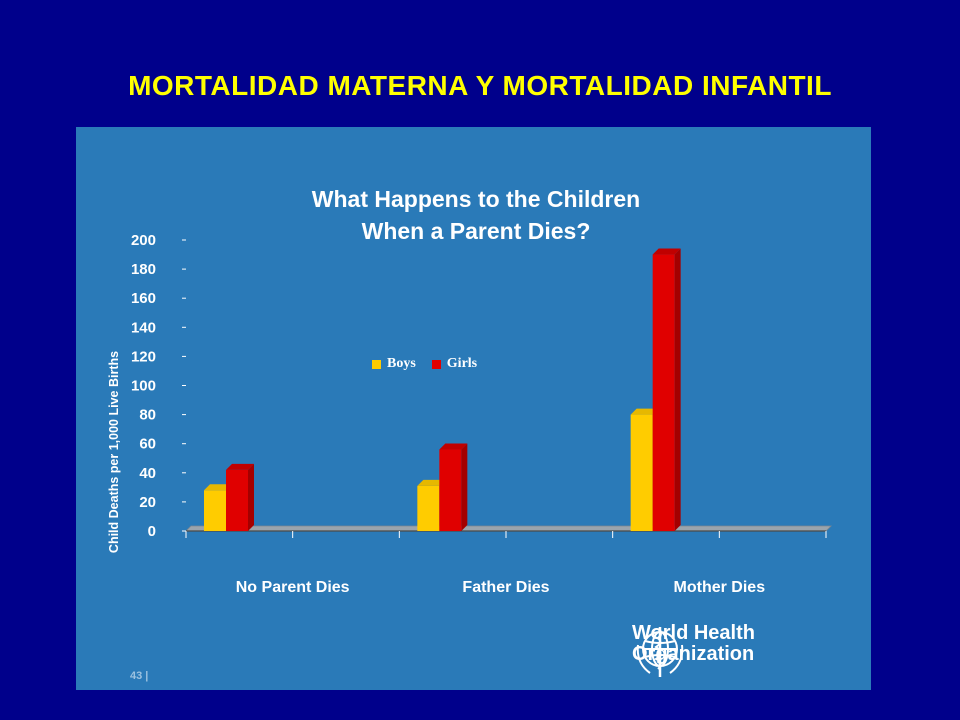  I want to click on y-axis-label: Child Deaths per 1,000 Live Births, so click(114, 452).